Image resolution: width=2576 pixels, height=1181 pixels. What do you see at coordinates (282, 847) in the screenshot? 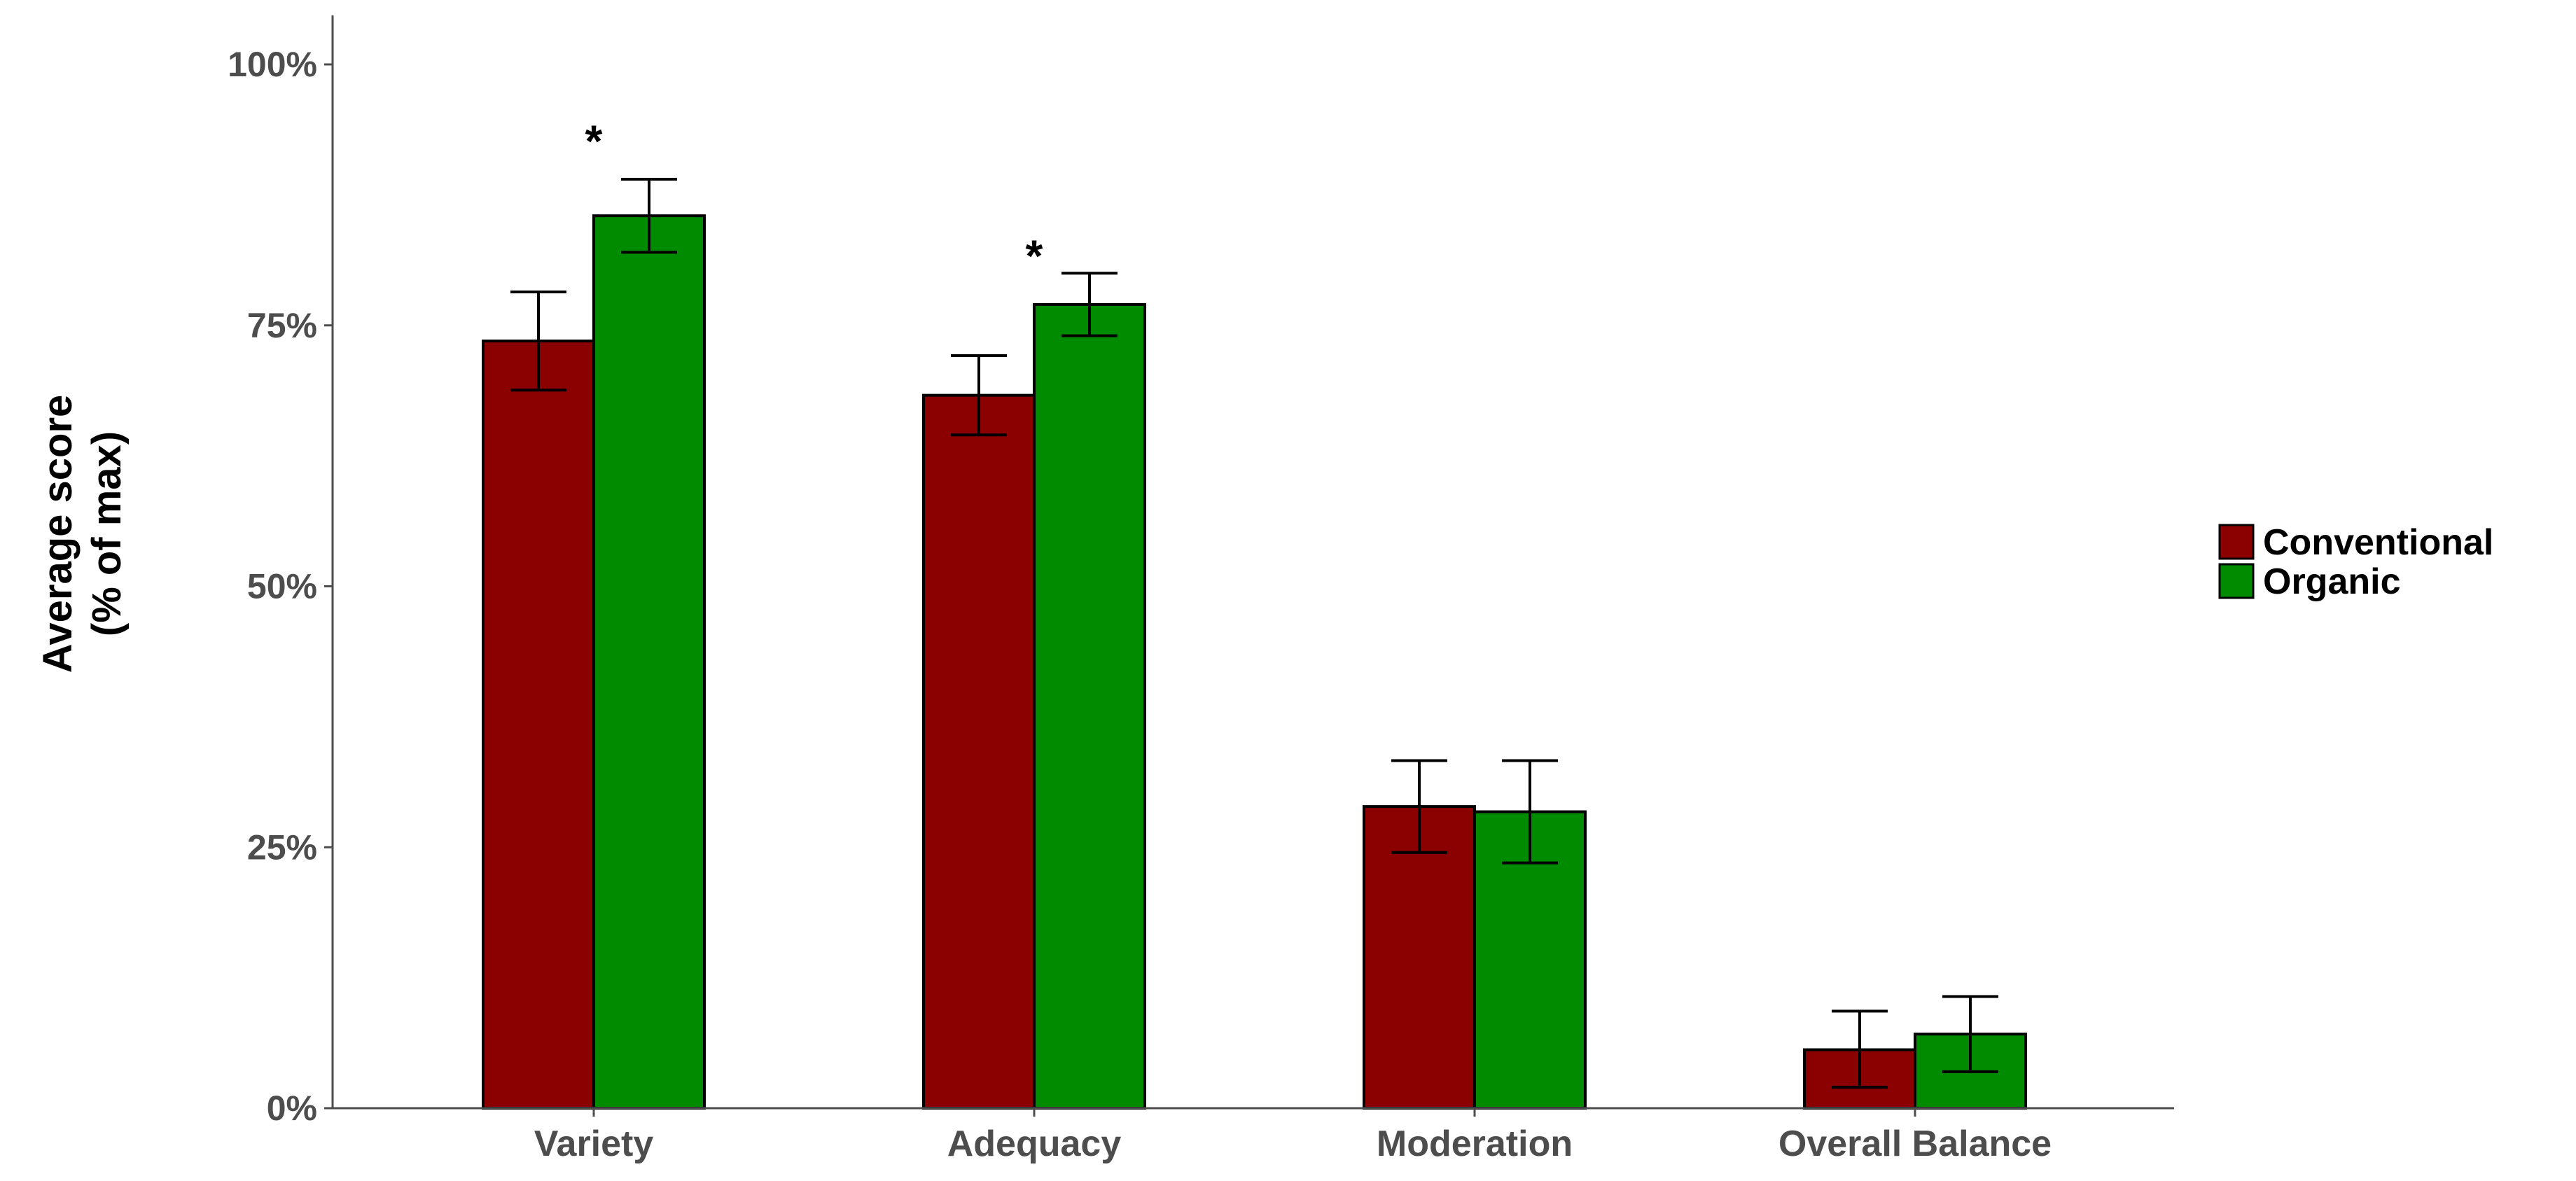
I see `y-tick-label: 25%` at bounding box center [282, 847].